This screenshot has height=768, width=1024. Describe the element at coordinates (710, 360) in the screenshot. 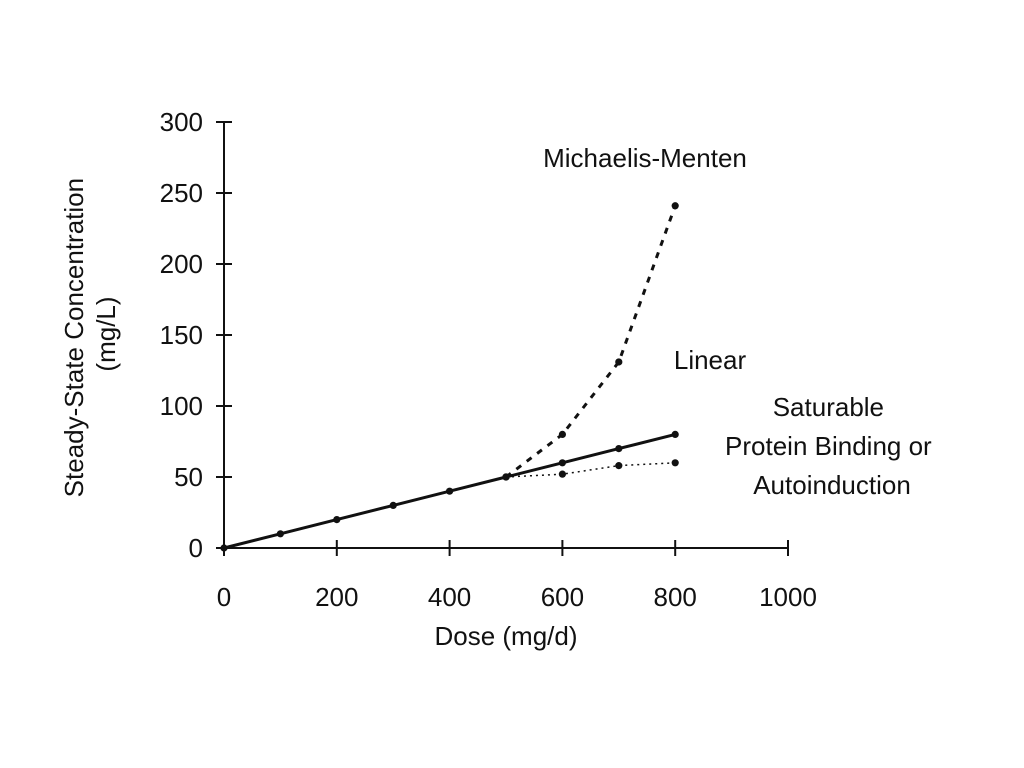

I see `label-linear: Linear` at that location.